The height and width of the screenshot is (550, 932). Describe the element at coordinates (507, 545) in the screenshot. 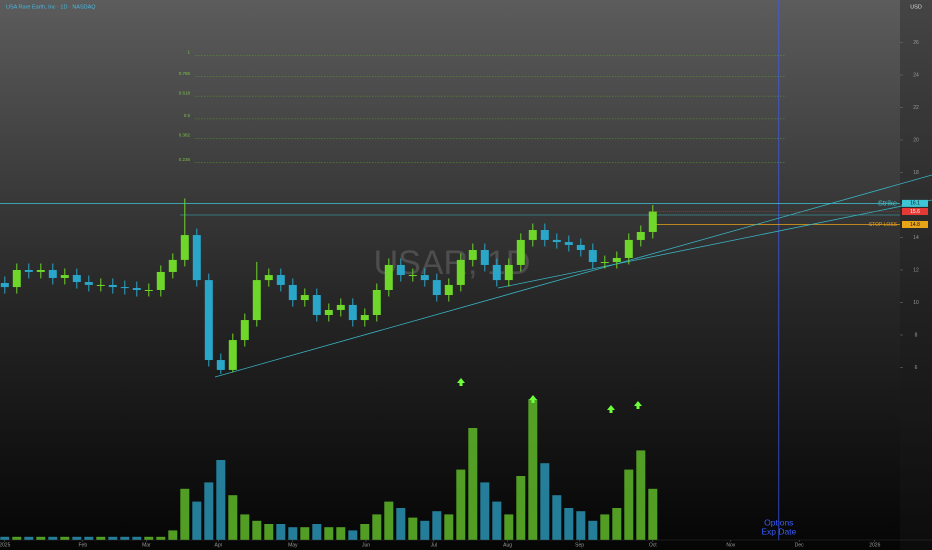

I see `x-tick-label: Aug` at that location.